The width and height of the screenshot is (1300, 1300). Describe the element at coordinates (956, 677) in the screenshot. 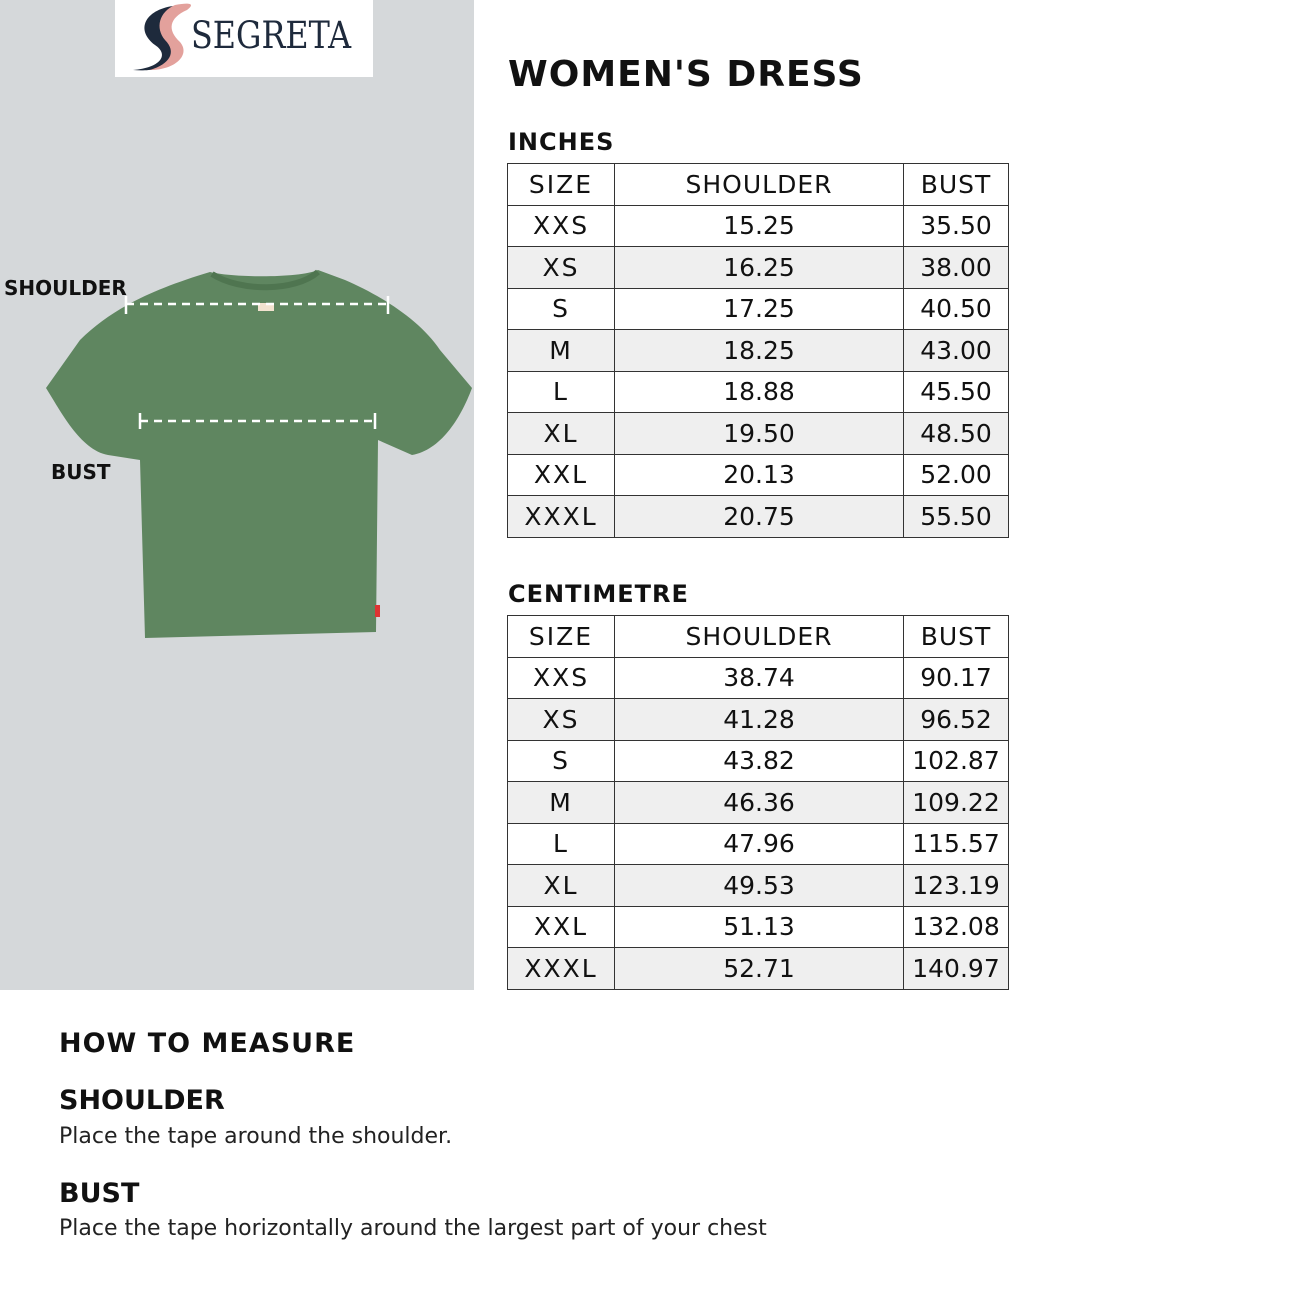

I see `bust-cell: 90.17` at that location.